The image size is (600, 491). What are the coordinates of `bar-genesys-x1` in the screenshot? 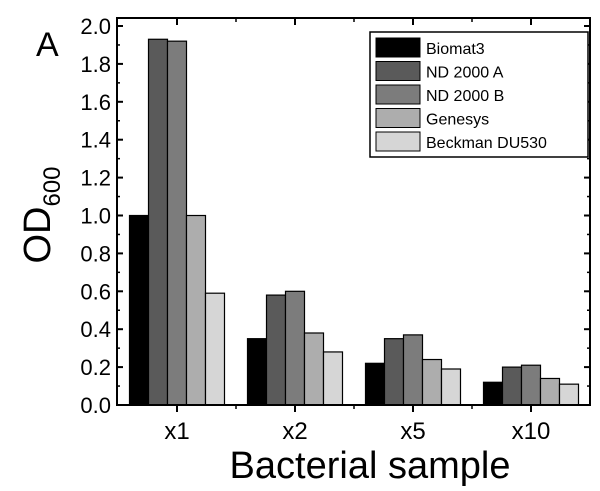 It's located at (196, 310).